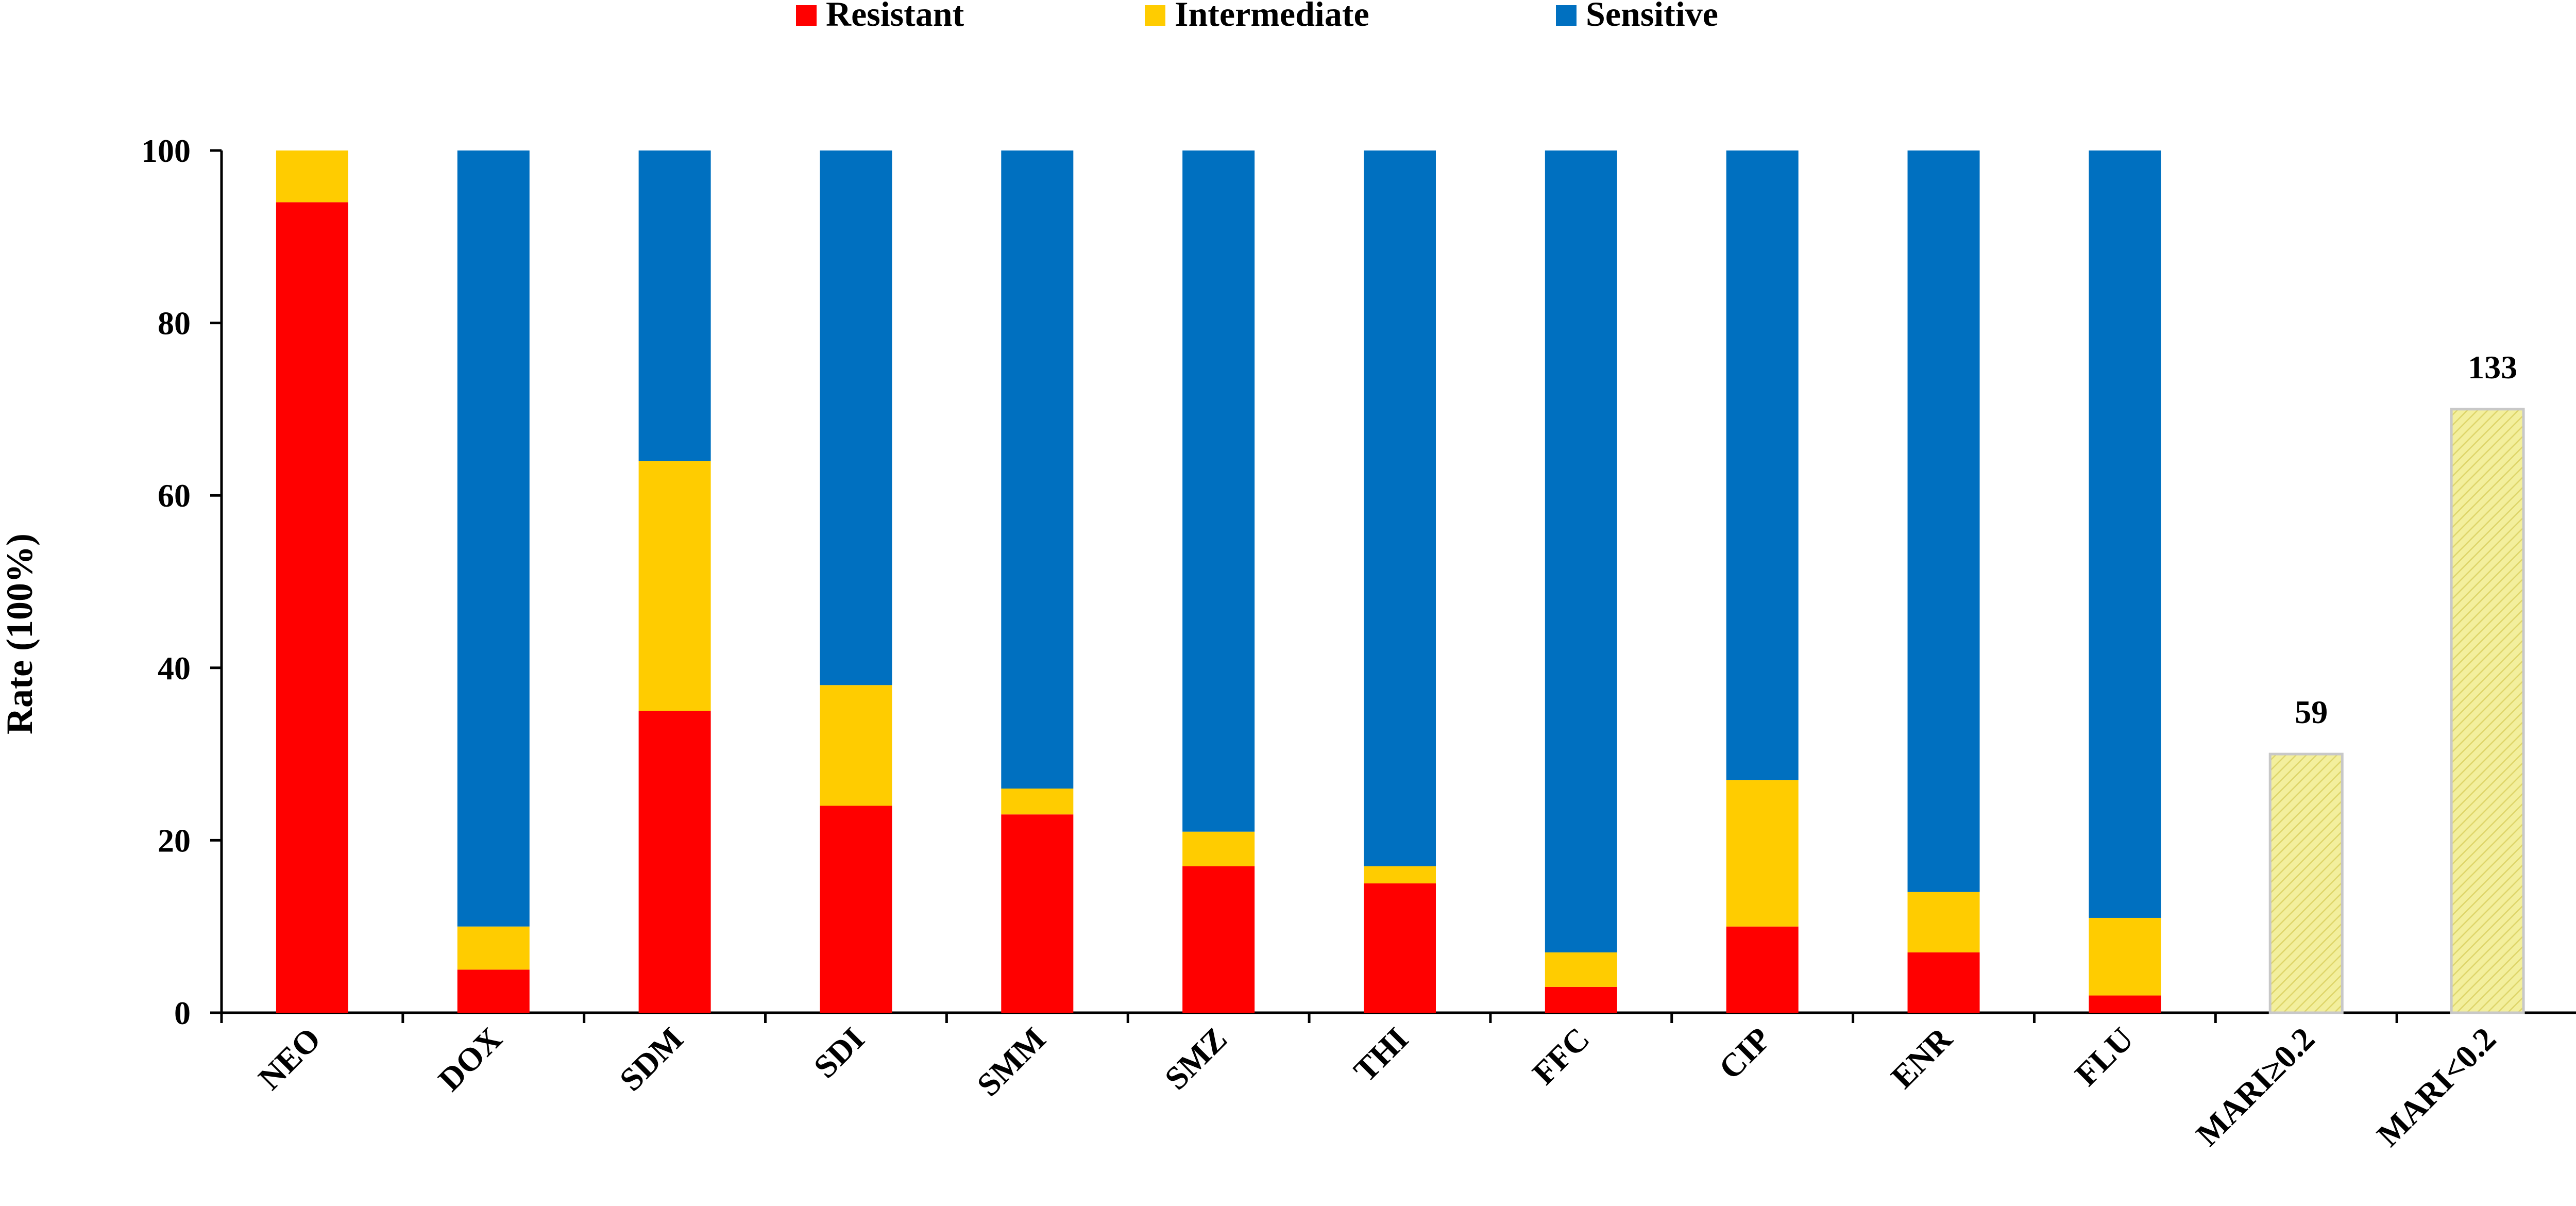 Image resolution: width=2576 pixels, height=1206 pixels. I want to click on x-tick-label: THI, so click(1381, 1054).